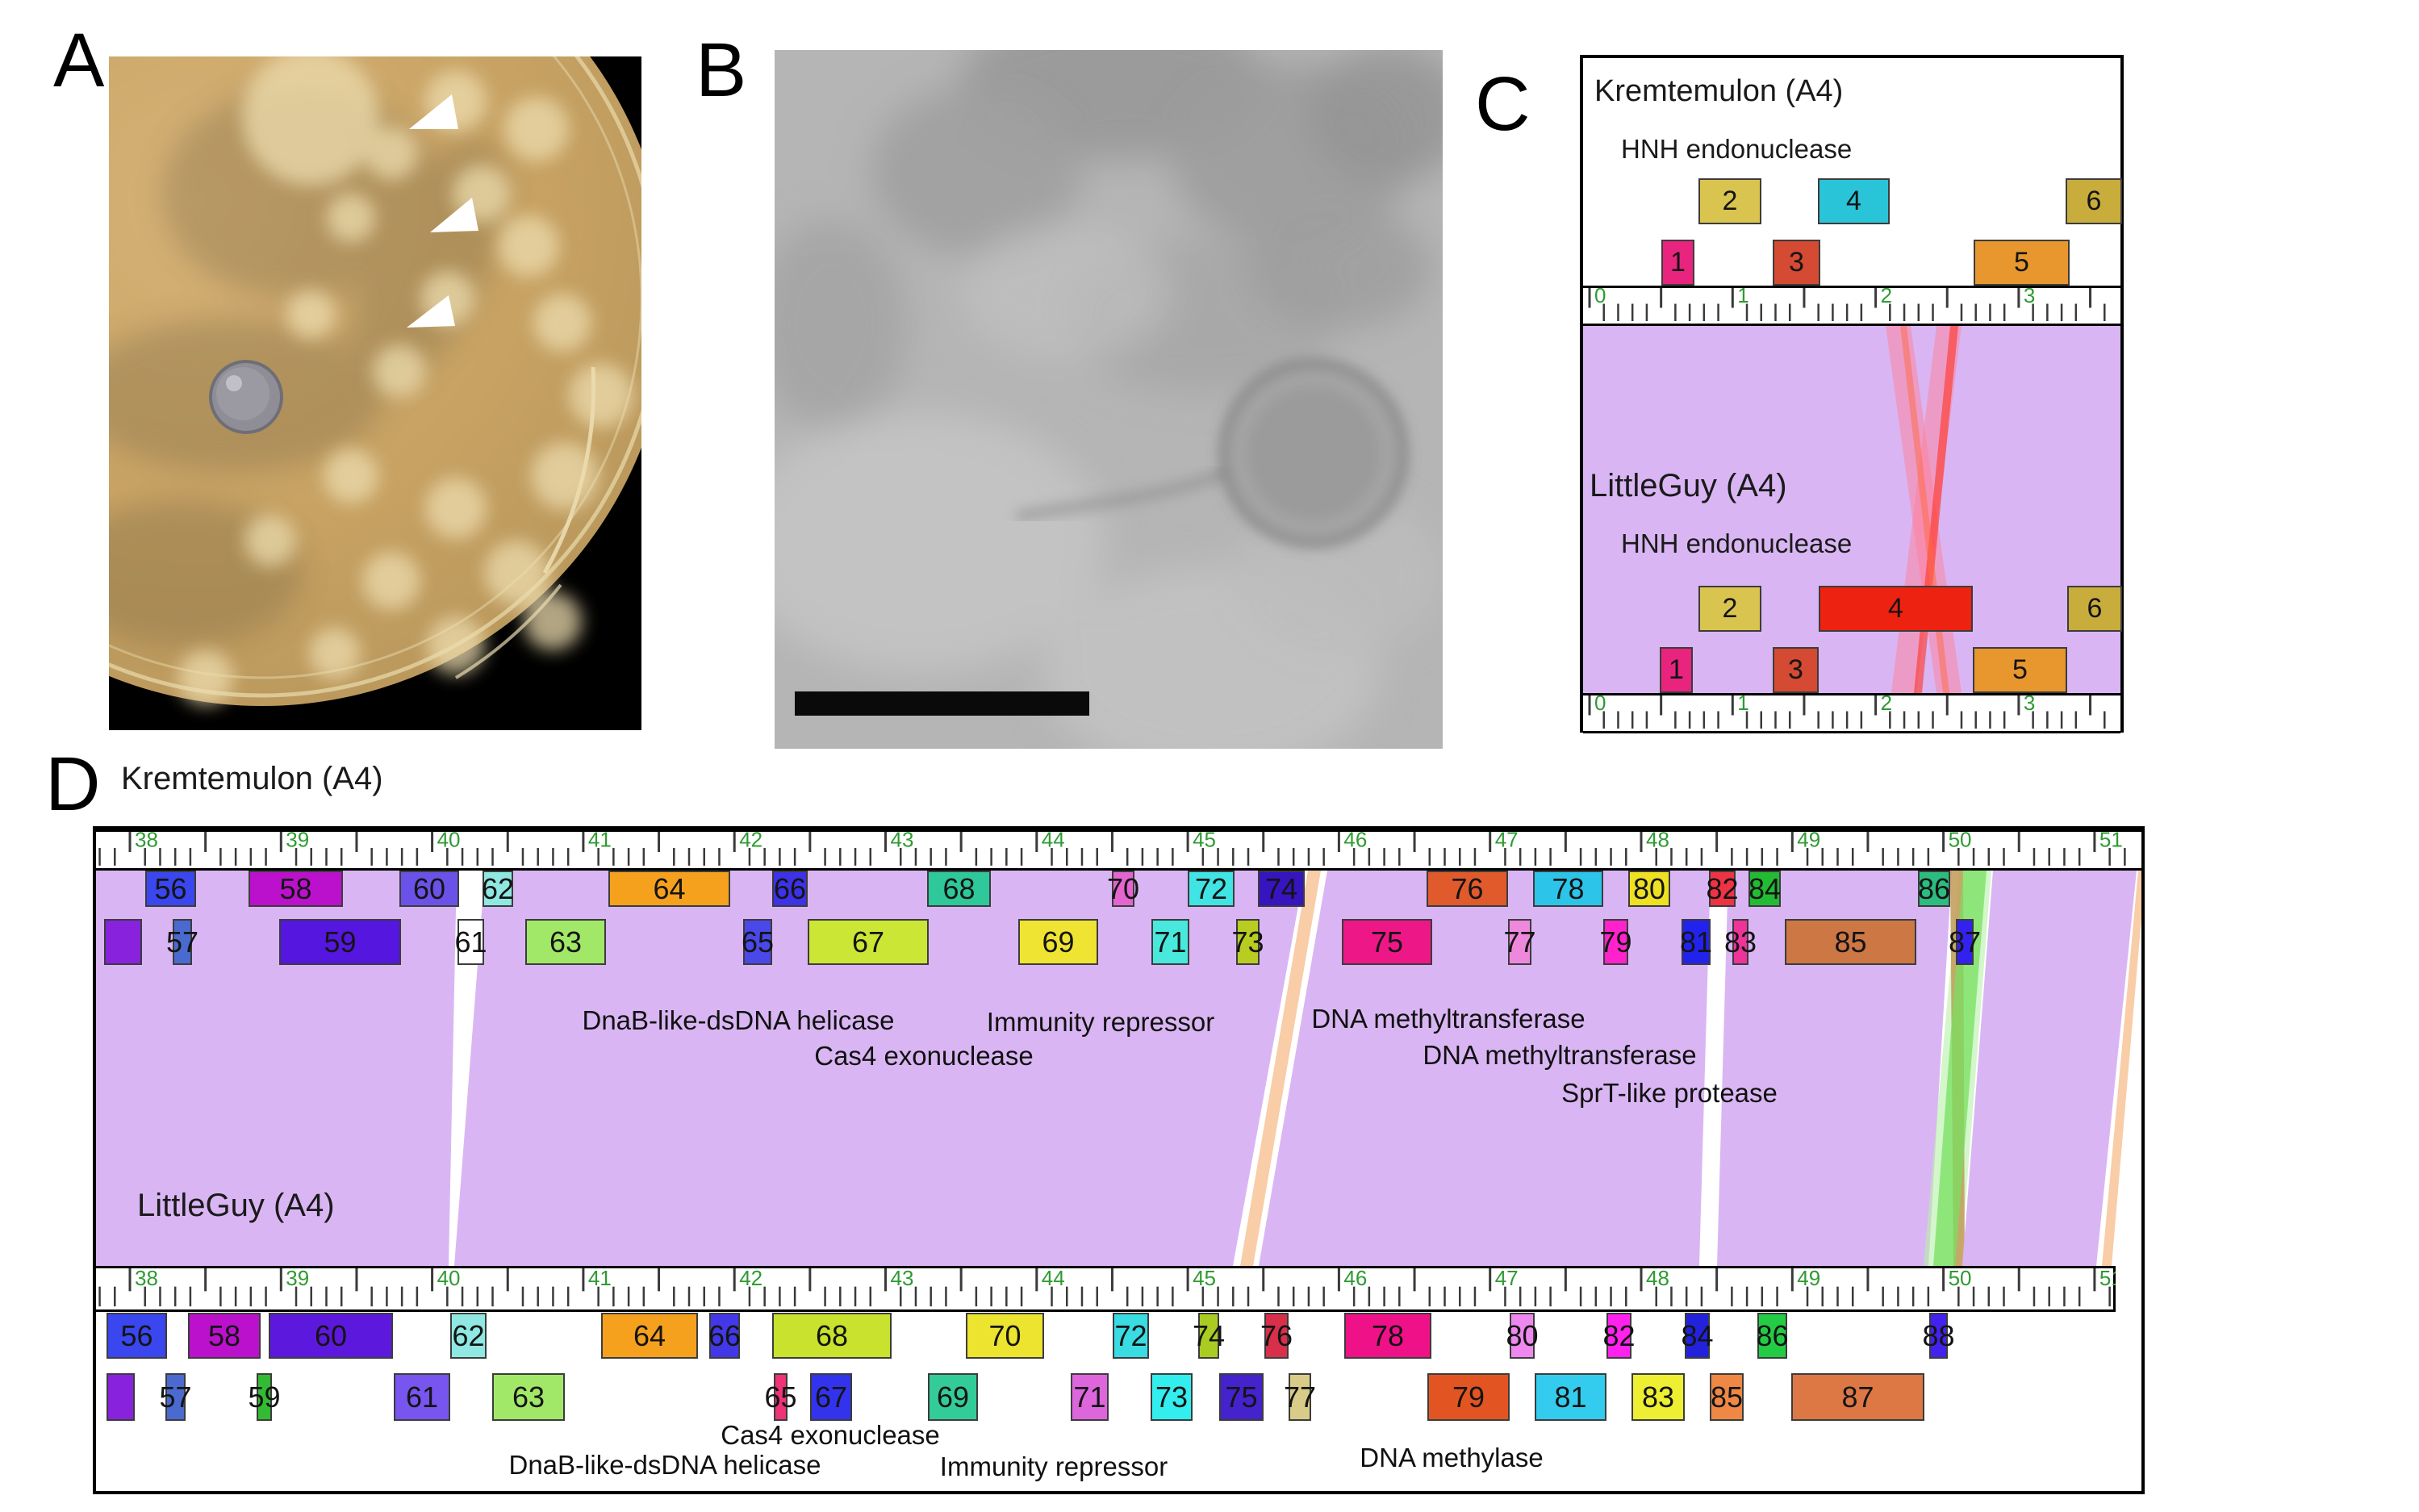 The image size is (2419, 1512). Describe the element at coordinates (123, 942) in the screenshot. I see `gene-unnumbered` at that location.